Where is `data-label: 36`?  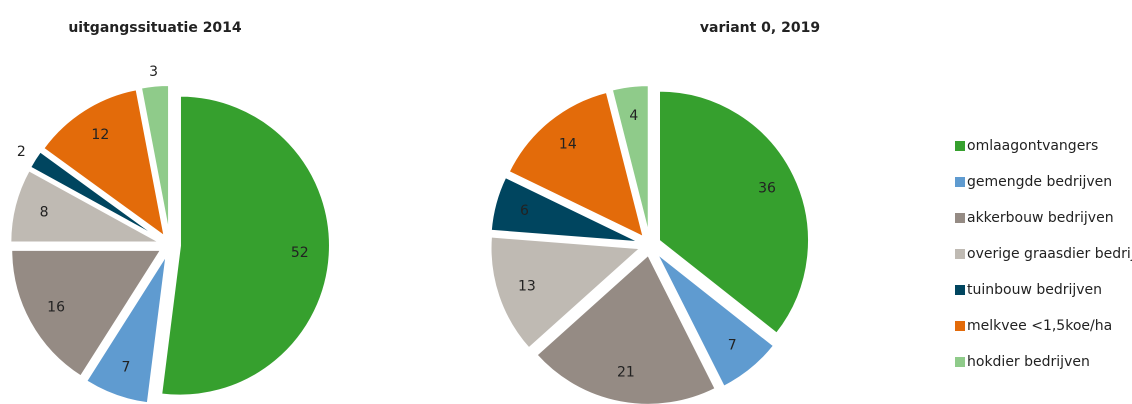 data-label: 36 is located at coordinates (767, 188).